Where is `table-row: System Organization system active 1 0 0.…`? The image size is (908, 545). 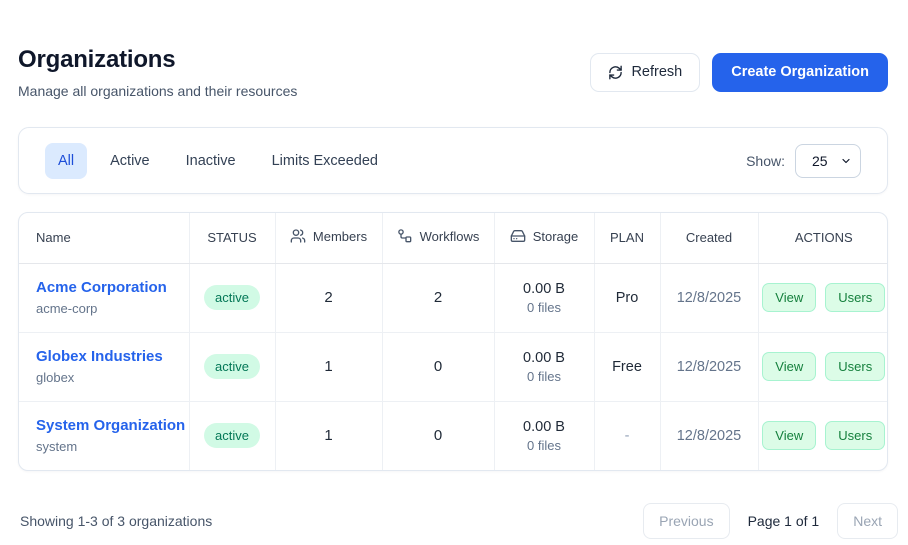
table-row: System Organization system active 1 0 0.… is located at coordinates (453, 435).